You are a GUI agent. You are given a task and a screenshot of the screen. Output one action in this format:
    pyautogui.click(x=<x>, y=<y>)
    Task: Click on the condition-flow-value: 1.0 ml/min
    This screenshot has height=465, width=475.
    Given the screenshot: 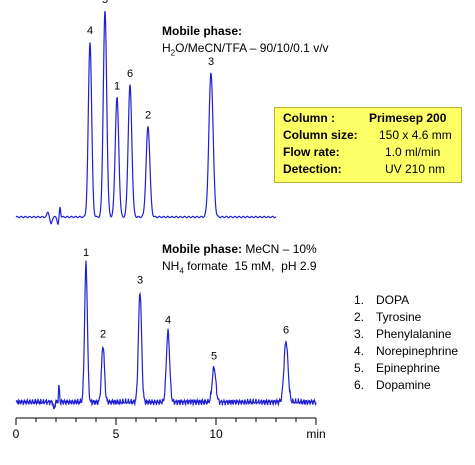 What is the action you would take?
    pyautogui.click(x=413, y=152)
    